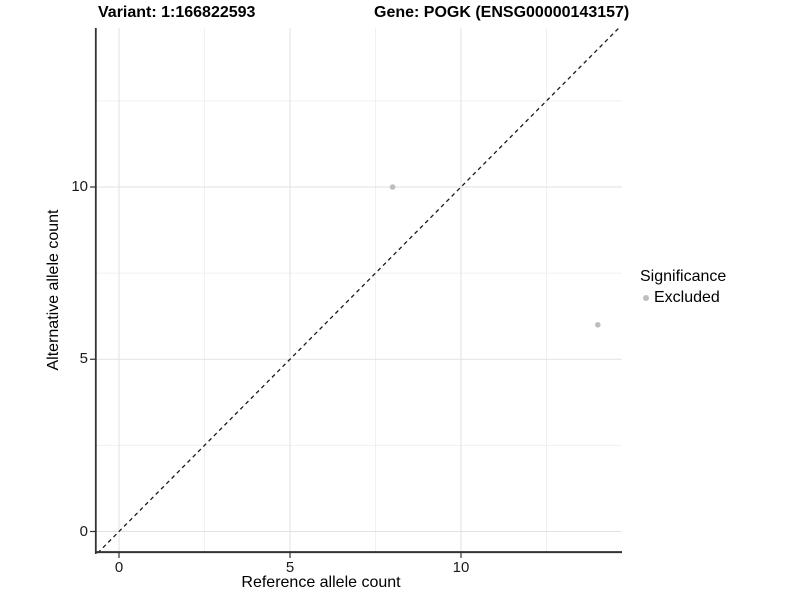  Describe the element at coordinates (53, 290) in the screenshot. I see `y-axis-title: Alternative allele count` at that location.